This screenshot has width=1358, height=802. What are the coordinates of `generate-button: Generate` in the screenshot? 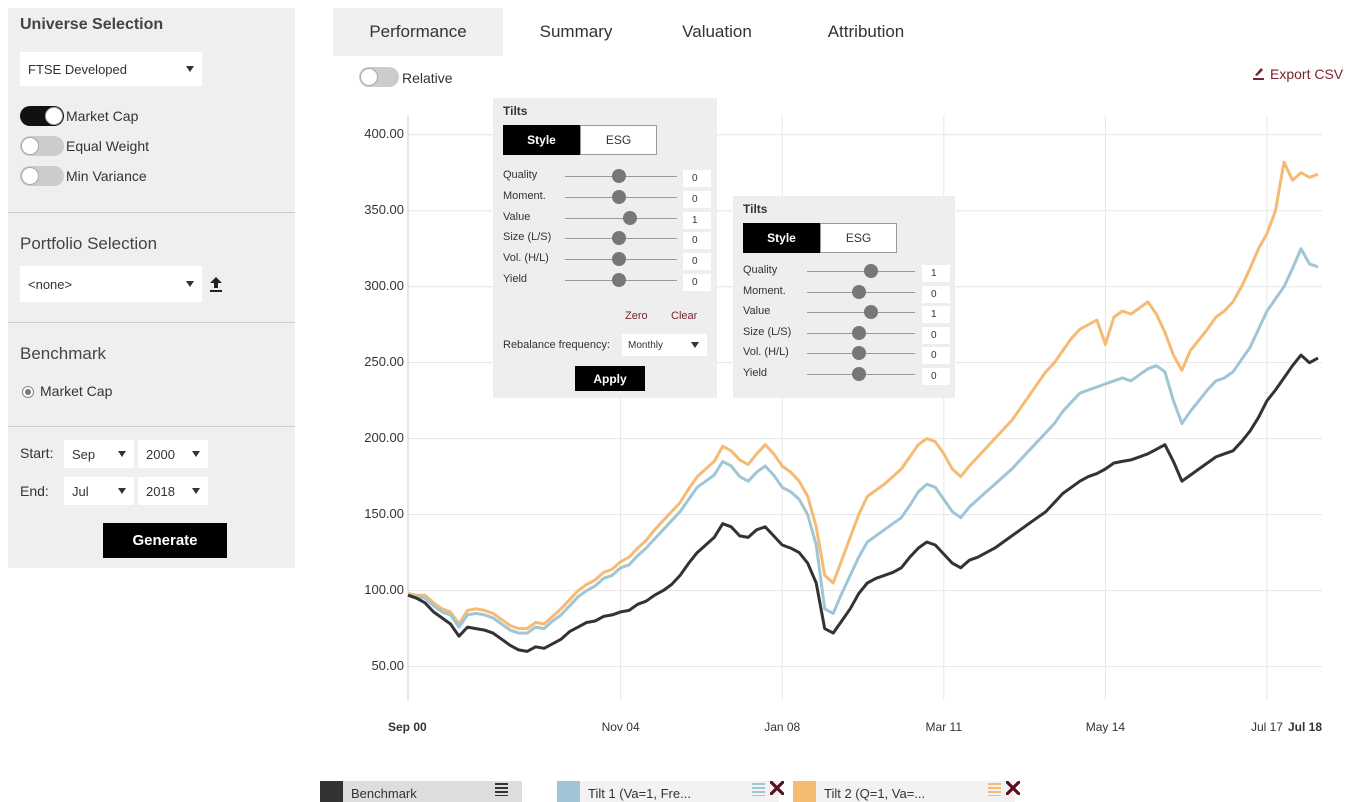 It's located at (165, 540).